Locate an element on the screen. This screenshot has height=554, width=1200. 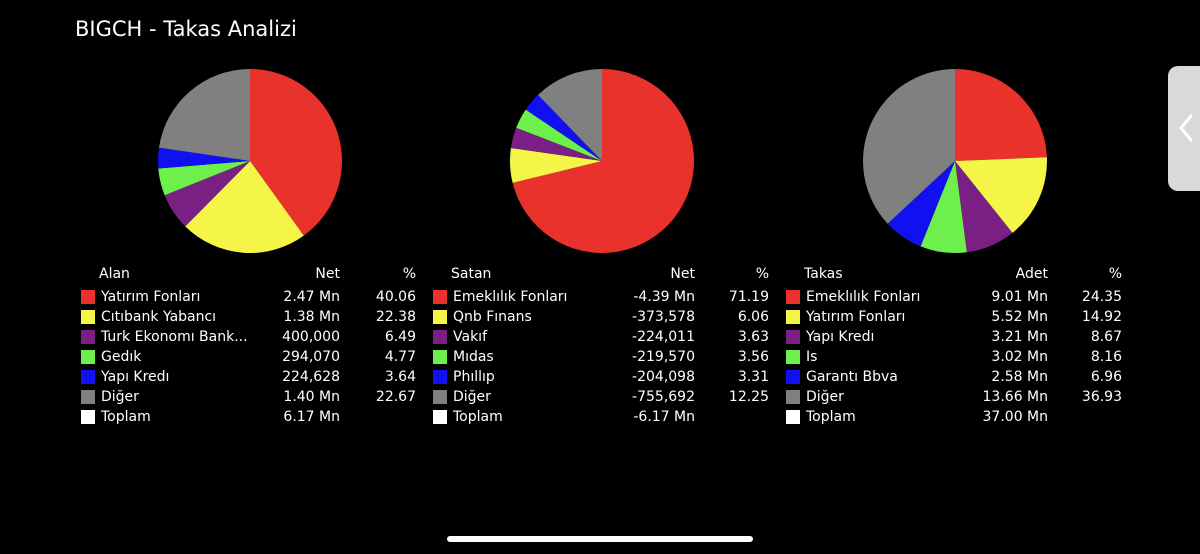
row-name: Gedık is located at coordinates (121, 357).